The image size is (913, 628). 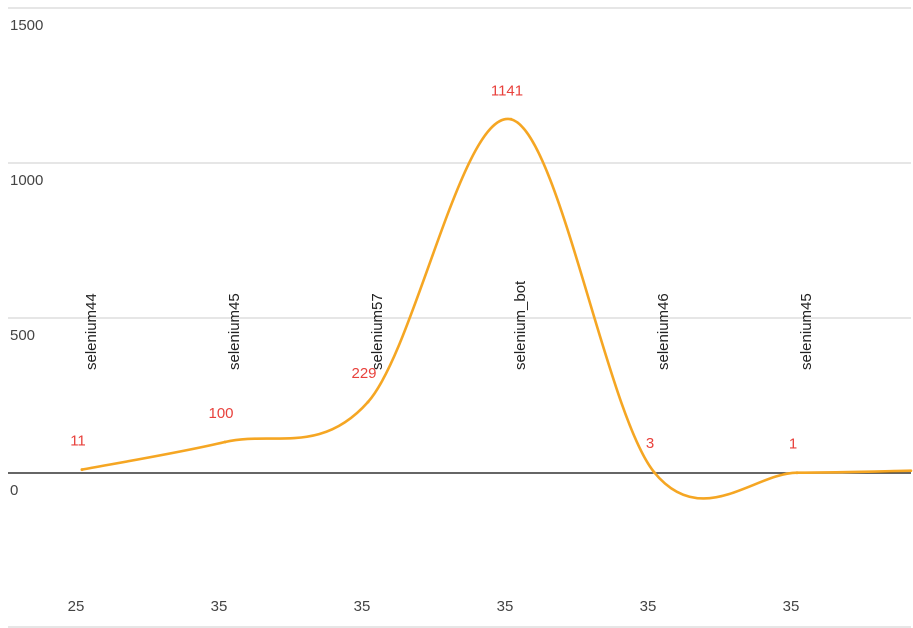 What do you see at coordinates (91, 331) in the screenshot?
I see `category-annotation: selenium44` at bounding box center [91, 331].